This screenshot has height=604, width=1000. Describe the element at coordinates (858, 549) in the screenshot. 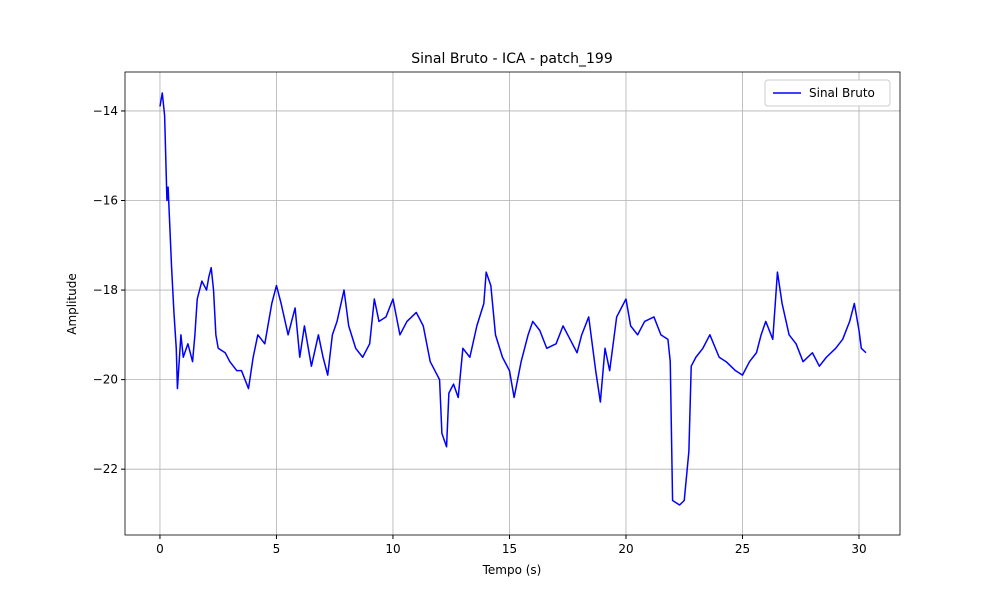

I see `x-tick-label: 30` at that location.